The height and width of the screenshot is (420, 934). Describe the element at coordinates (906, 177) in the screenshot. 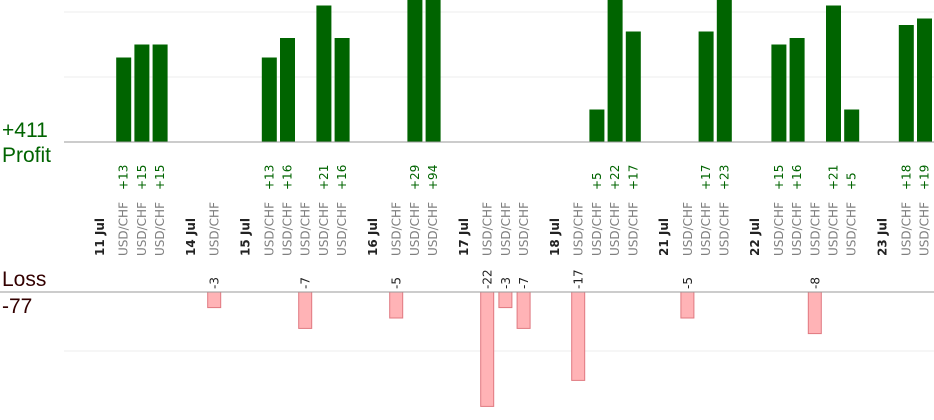

I see `value-label: +18` at that location.